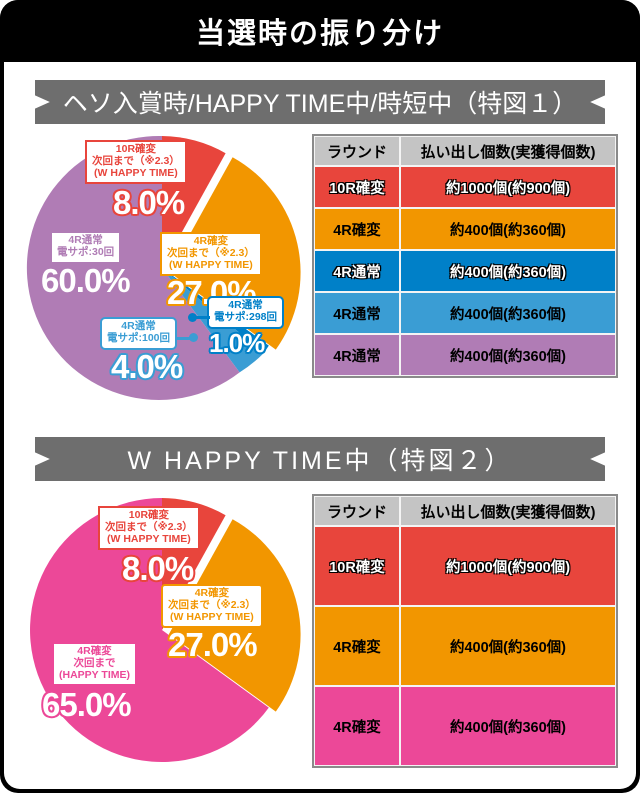 This screenshot has height=793, width=640. Describe the element at coordinates (136, 162) in the screenshot. I see `pie-1-callout-10r: 10R確変 次回まで（※2.3） (W HAPPY TIME)` at that location.